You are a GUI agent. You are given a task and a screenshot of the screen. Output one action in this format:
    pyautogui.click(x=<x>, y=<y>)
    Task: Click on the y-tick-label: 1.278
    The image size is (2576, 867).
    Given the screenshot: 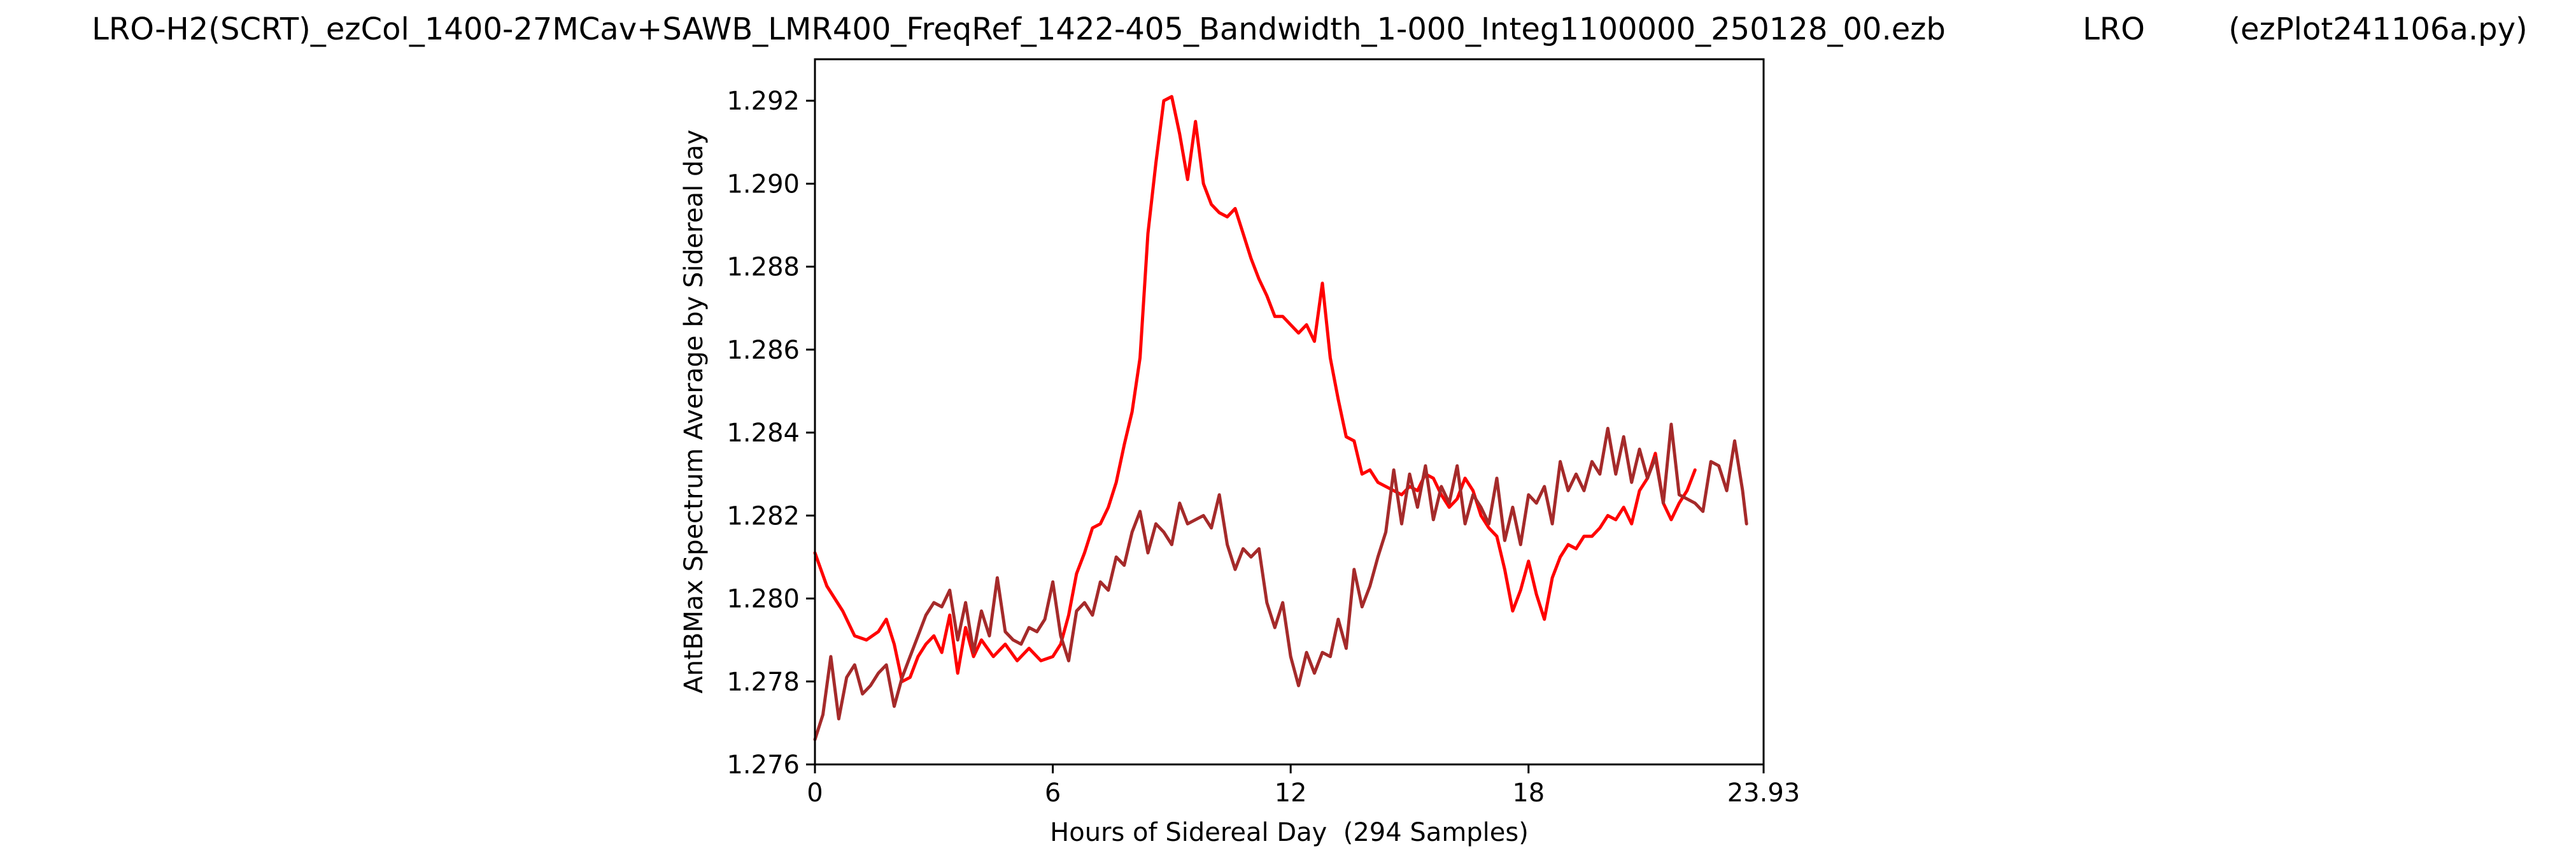 What is the action you would take?
    pyautogui.click(x=763, y=682)
    